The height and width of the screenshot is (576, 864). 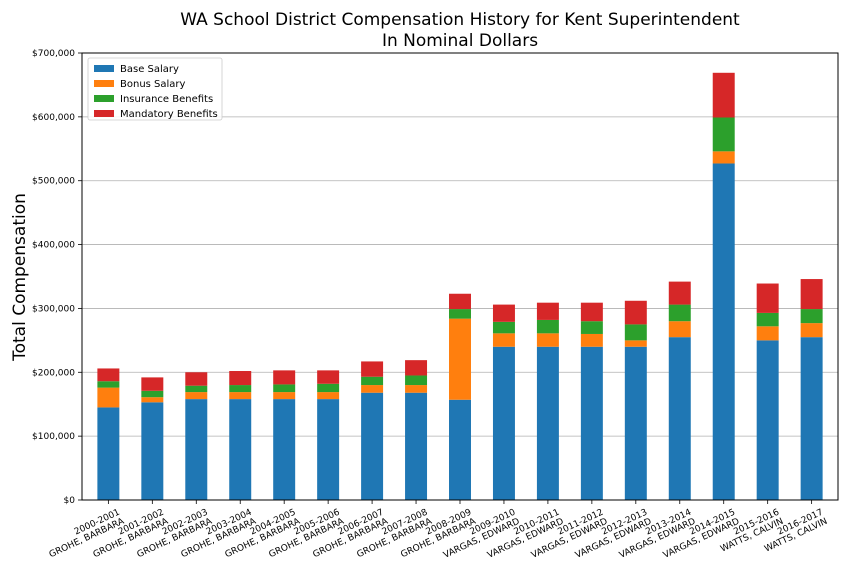 What do you see at coordinates (53, 437) in the screenshot?
I see `y-tick-label: $100,000` at bounding box center [53, 437].